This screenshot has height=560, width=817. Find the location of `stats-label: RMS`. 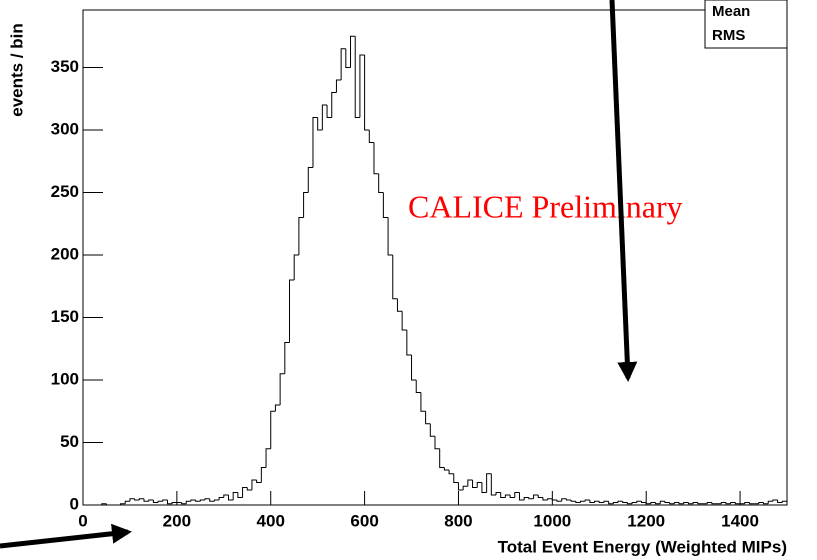

stats-label: RMS is located at coordinates (728, 35).